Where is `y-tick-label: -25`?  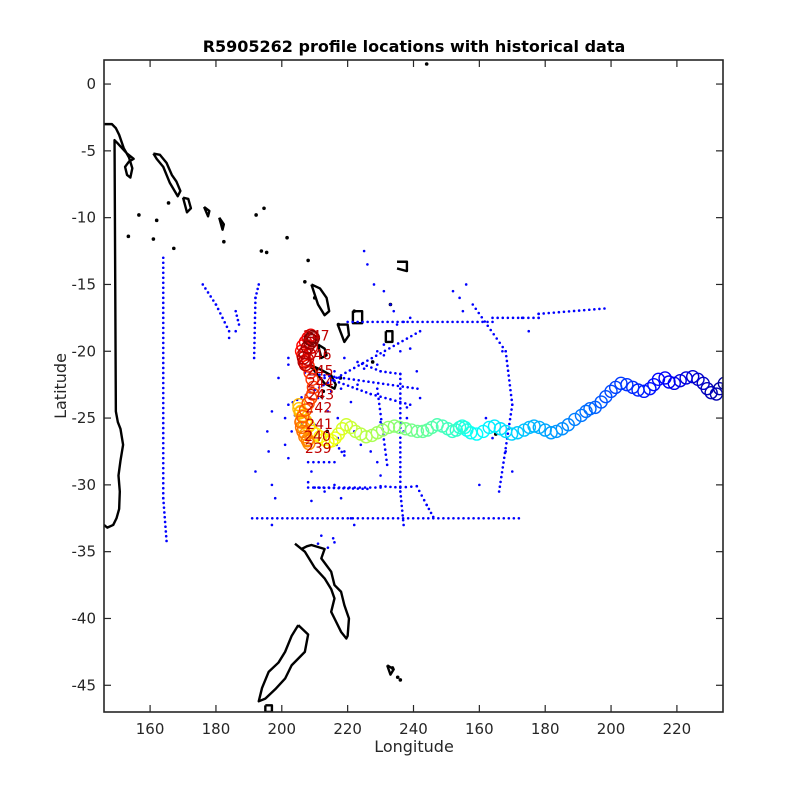 y-tick-label: -25 is located at coordinates (84, 418).